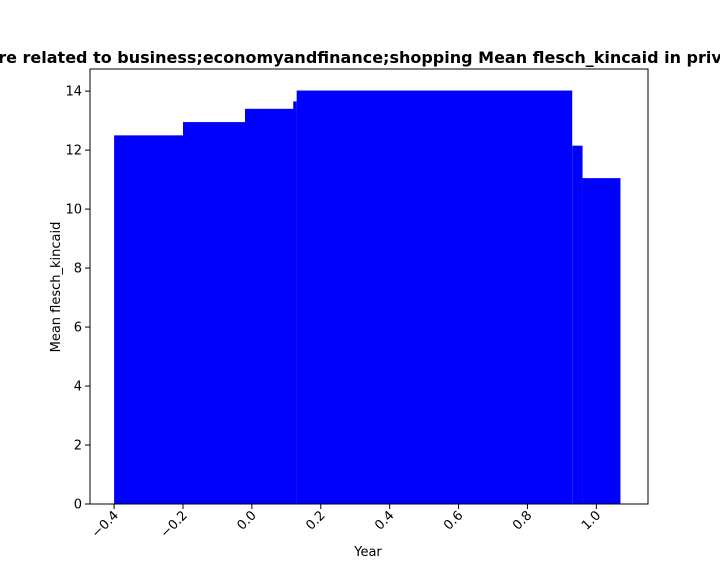 This screenshot has width=720, height=576. I want to click on y-axis-label: Mean flesch_kincaid, so click(56, 287).